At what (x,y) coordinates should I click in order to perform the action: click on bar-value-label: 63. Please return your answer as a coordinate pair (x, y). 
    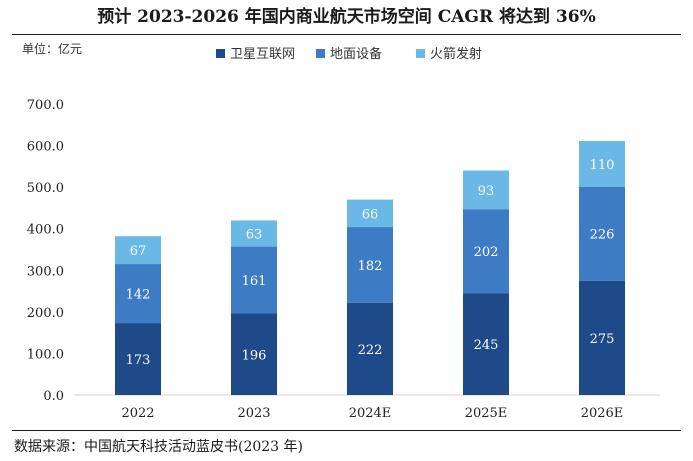
    Looking at the image, I should click on (254, 234).